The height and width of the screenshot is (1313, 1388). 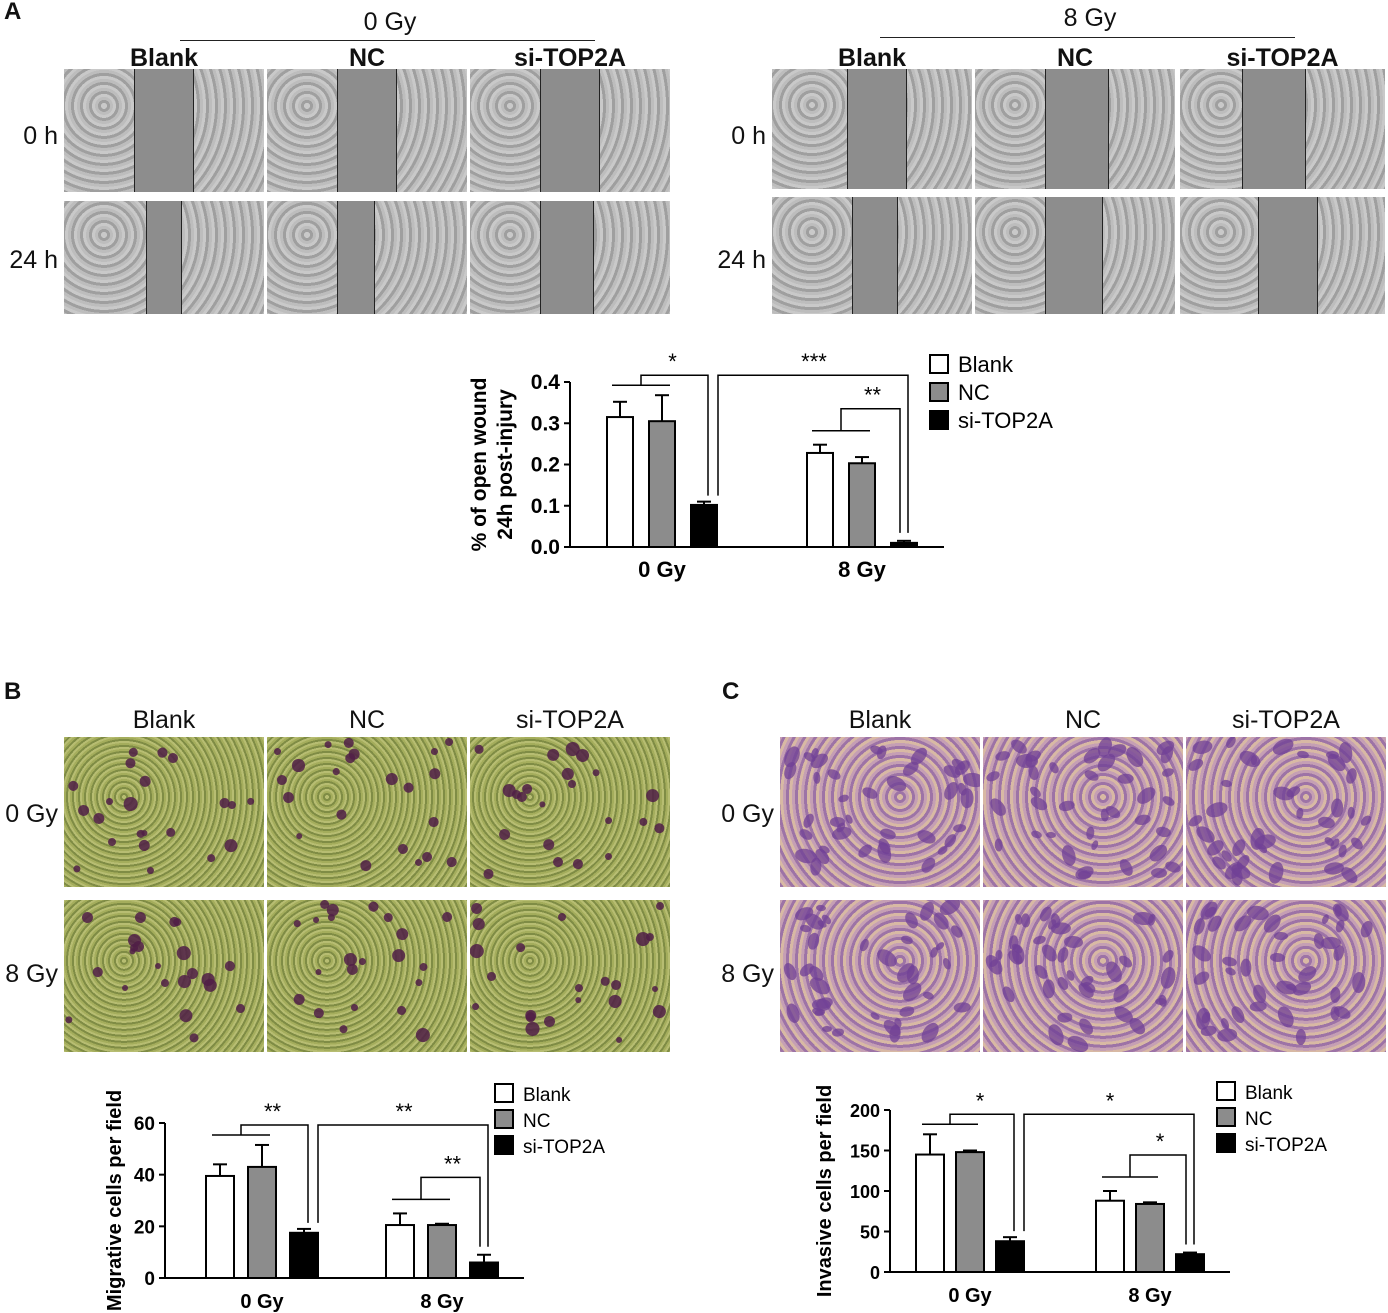 What do you see at coordinates (873, 395) in the screenshot?
I see `significance-label: **` at bounding box center [873, 395].